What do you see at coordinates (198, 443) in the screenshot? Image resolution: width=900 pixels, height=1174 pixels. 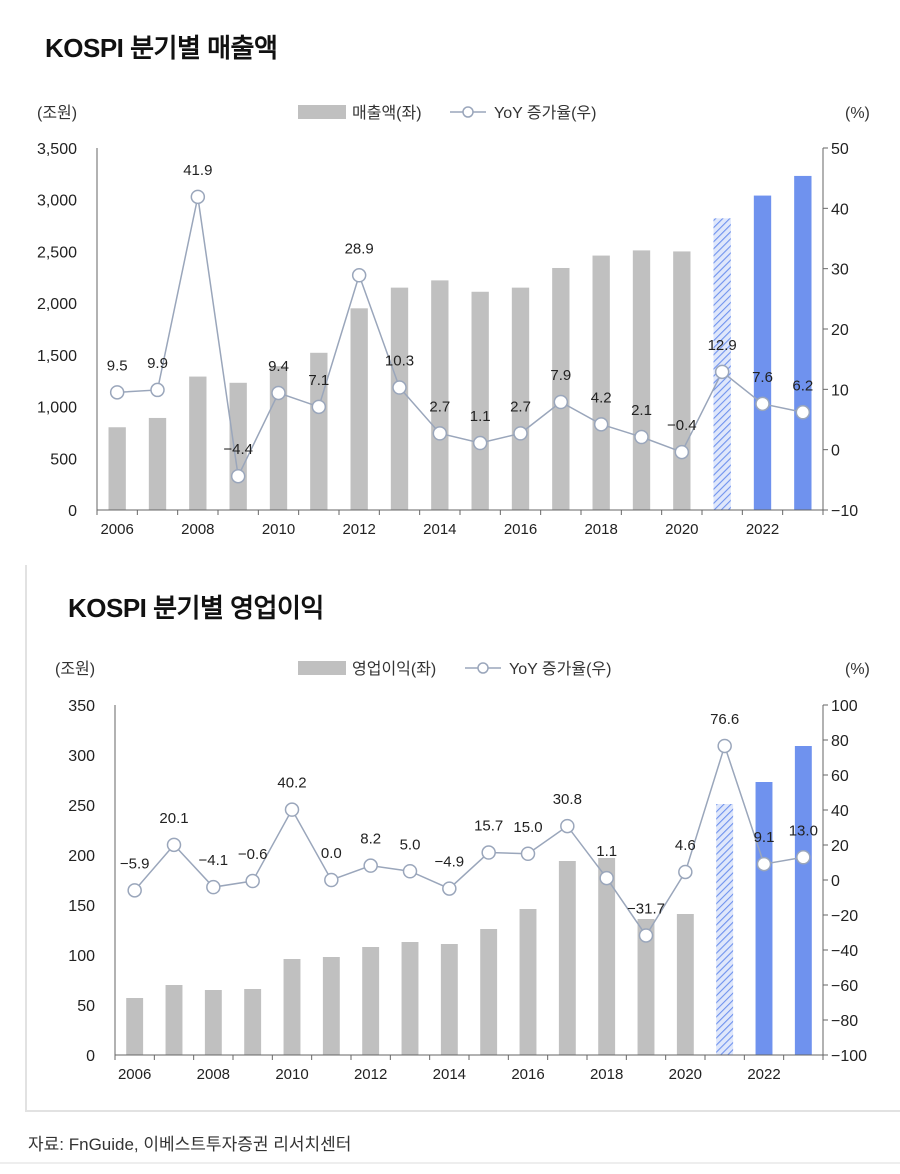 I see `bar-2008` at bounding box center [198, 443].